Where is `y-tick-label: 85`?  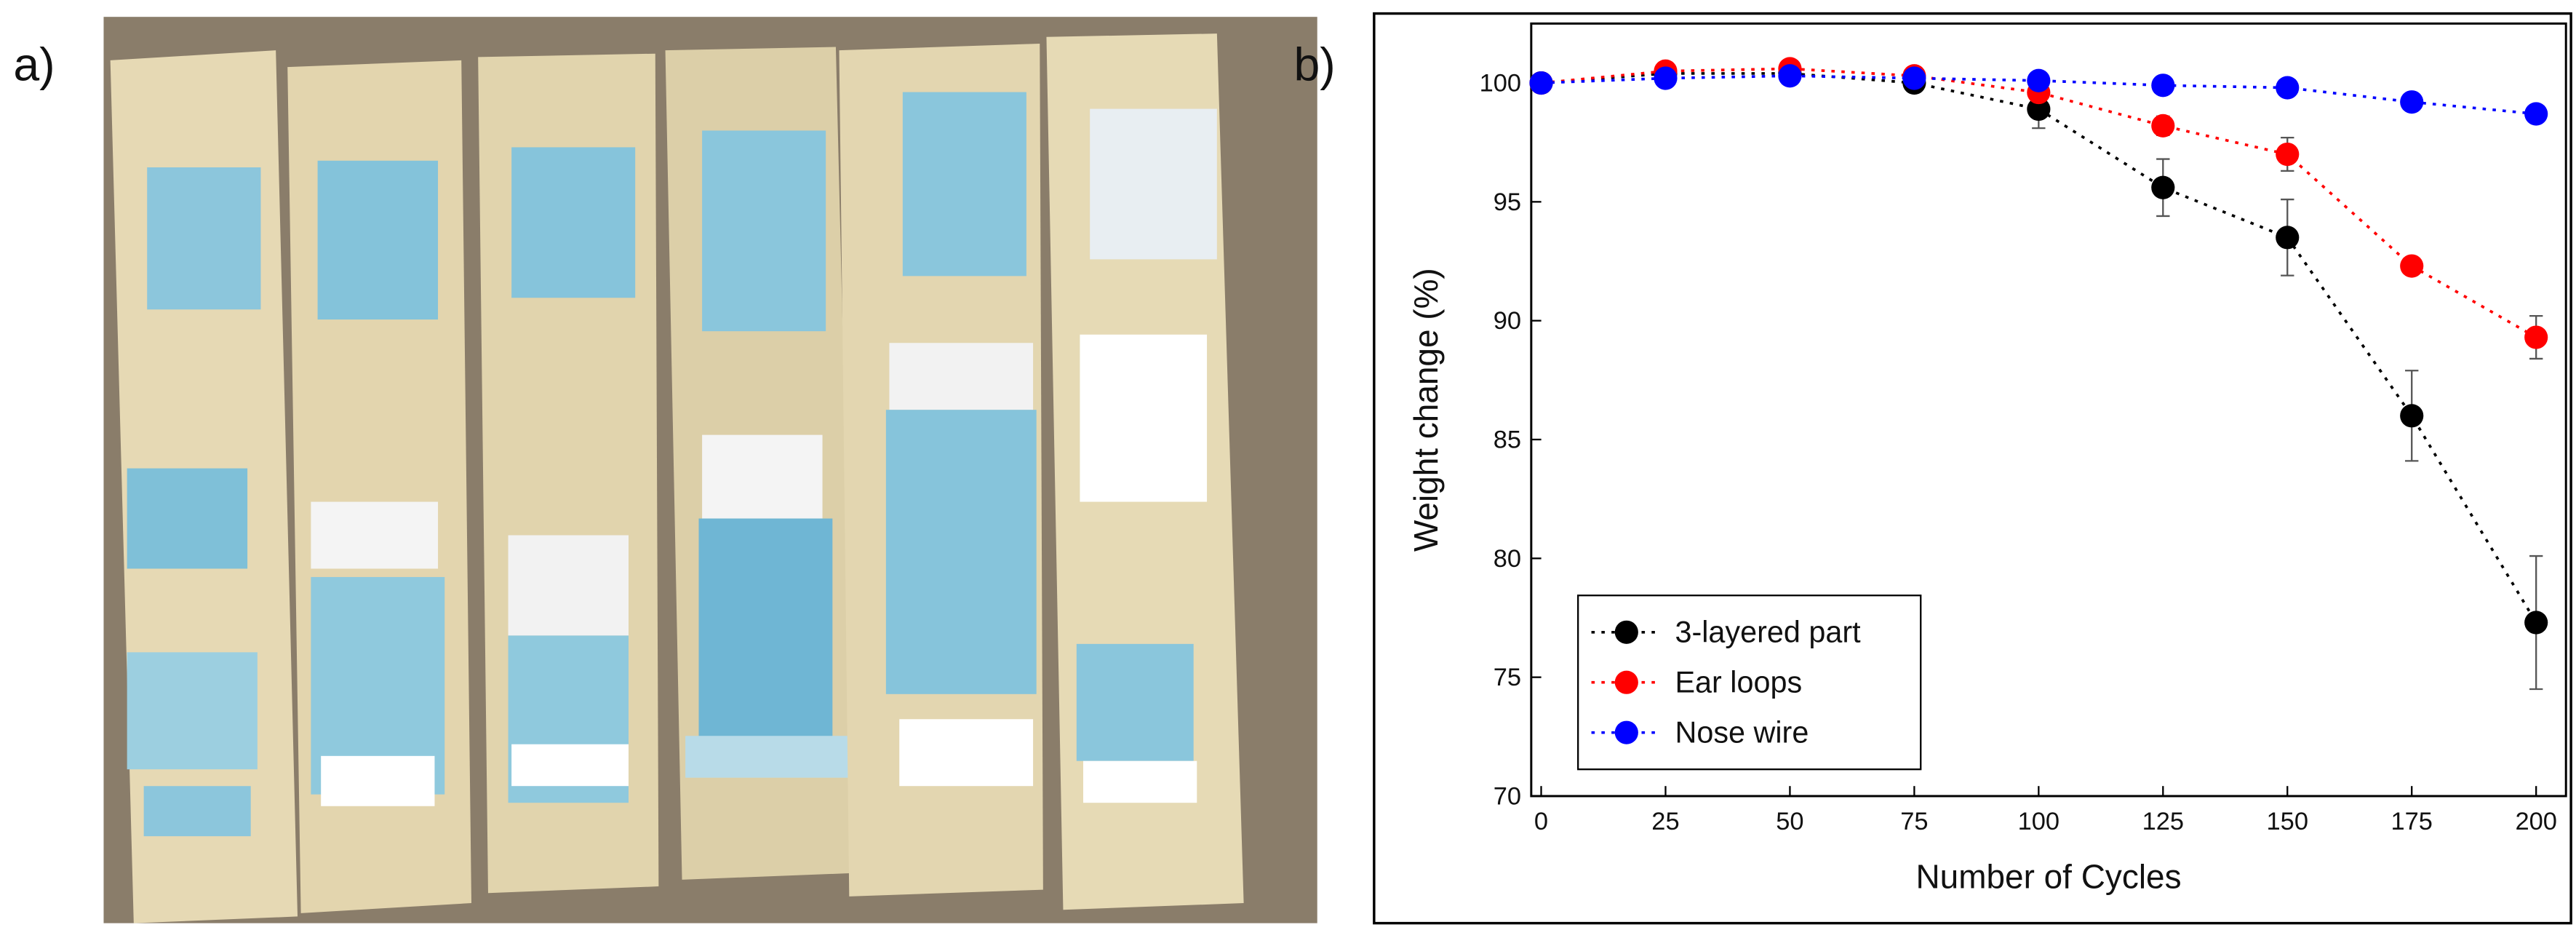 y-tick-label: 85 is located at coordinates (1507, 439).